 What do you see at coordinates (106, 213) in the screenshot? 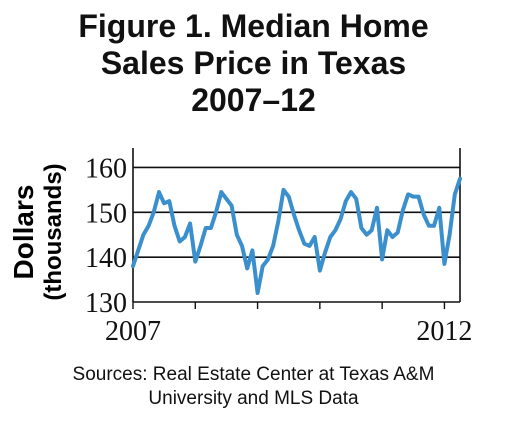
I see `y-tick-label: 150` at bounding box center [106, 213].